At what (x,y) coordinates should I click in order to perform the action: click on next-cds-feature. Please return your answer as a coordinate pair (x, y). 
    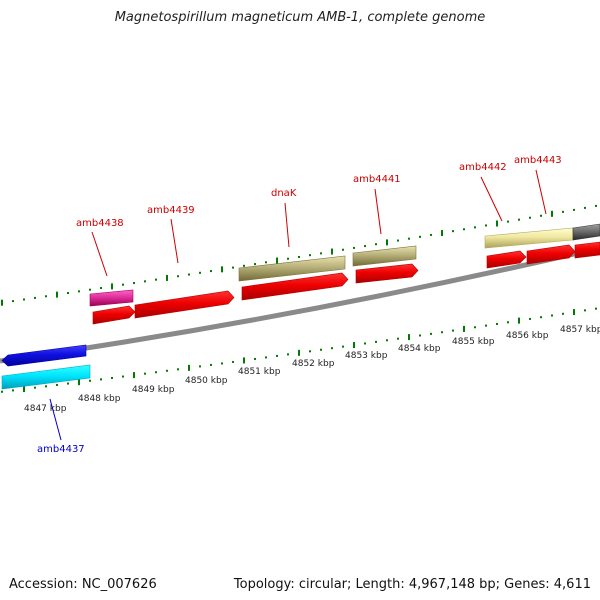
    Looking at the image, I should click on (587, 250).